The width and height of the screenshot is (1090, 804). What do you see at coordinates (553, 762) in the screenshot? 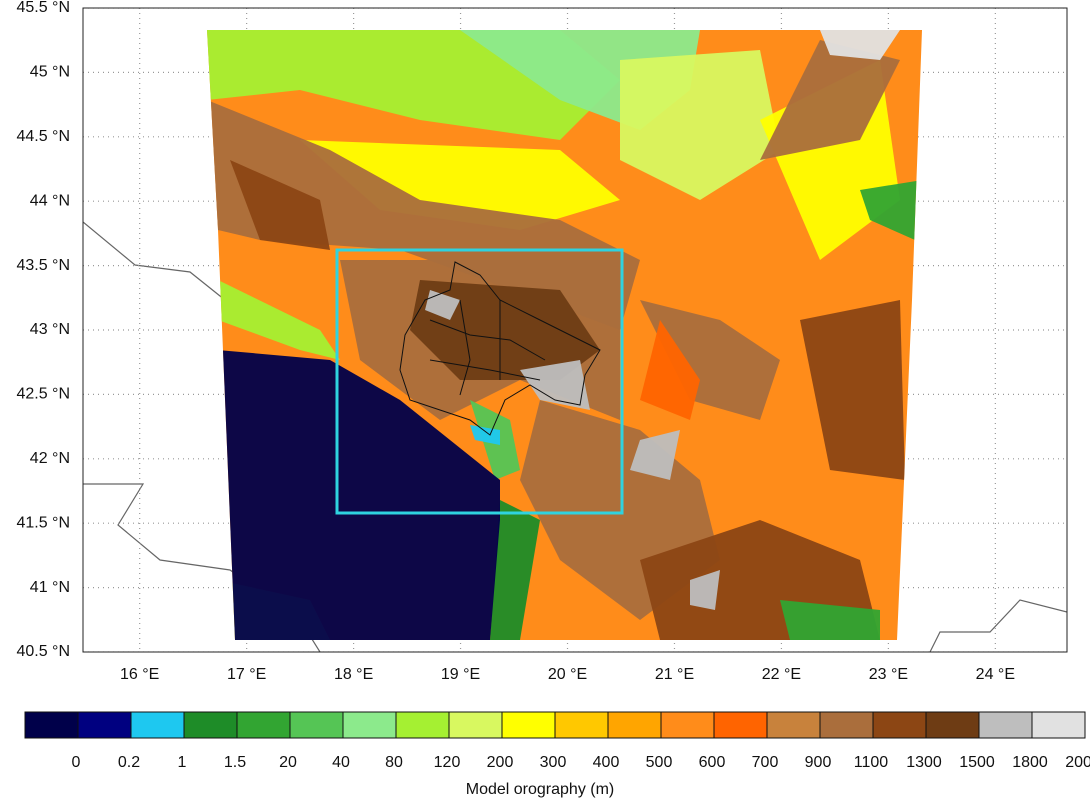
I see `colorbar-tick-label: 300` at bounding box center [553, 762].